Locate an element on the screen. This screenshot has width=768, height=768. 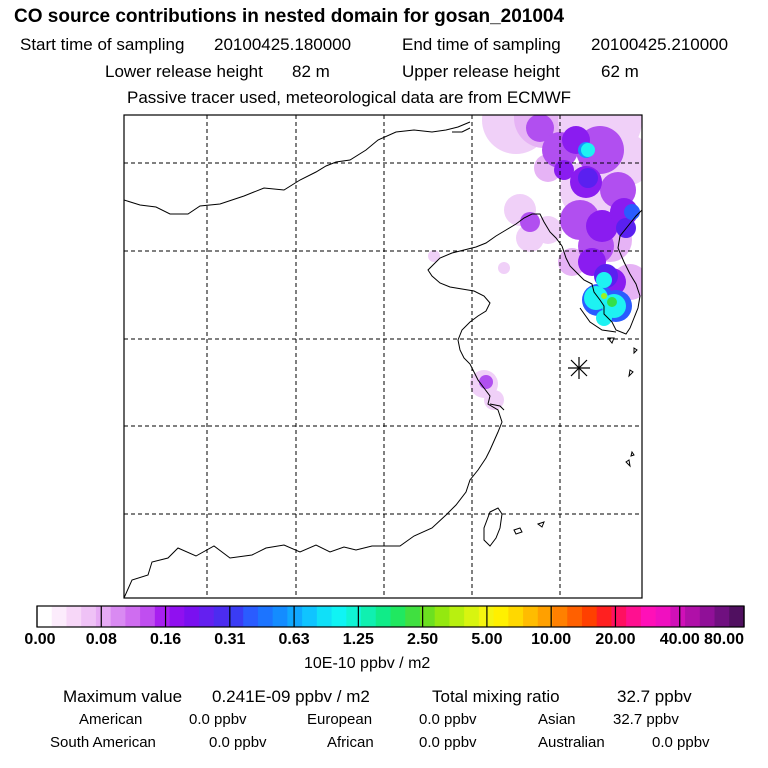
region-name: Asian is located at coordinates (557, 719).